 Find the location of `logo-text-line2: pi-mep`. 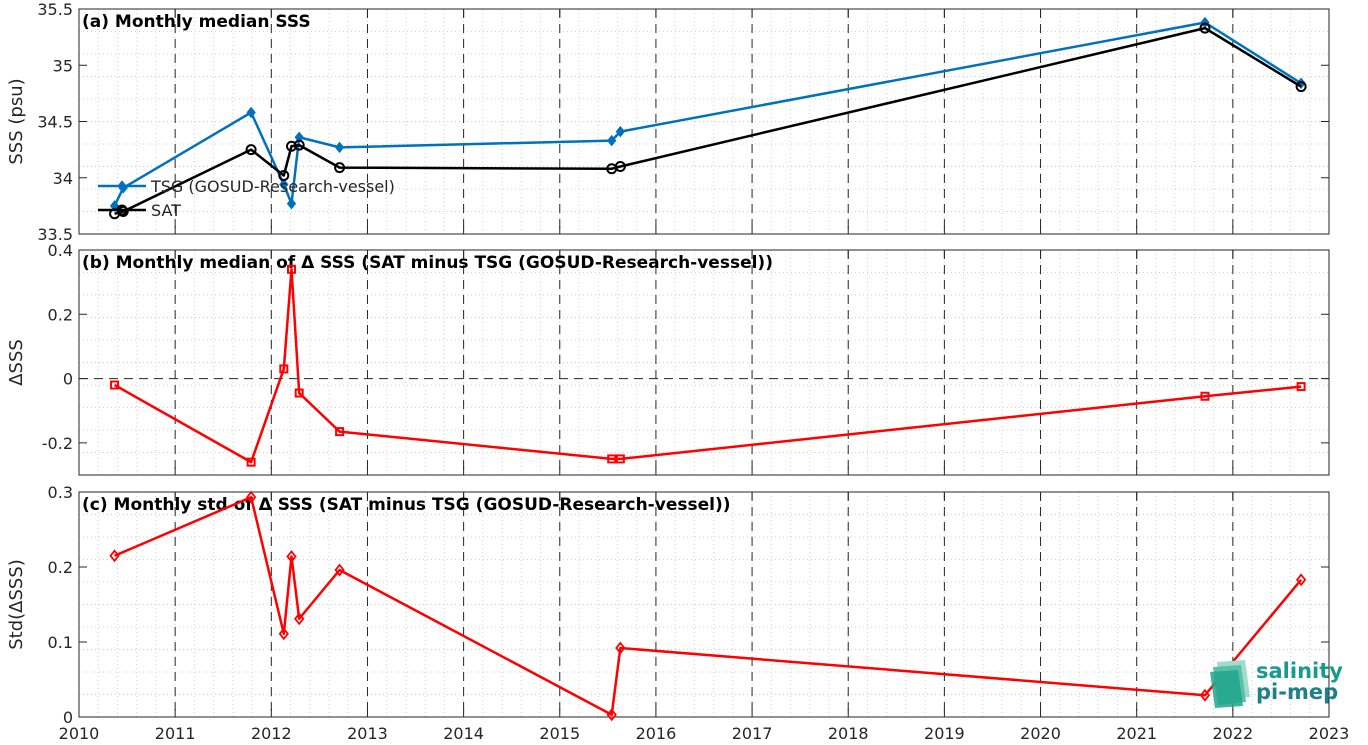

logo-text-line2: pi-mep is located at coordinates (1297, 692).